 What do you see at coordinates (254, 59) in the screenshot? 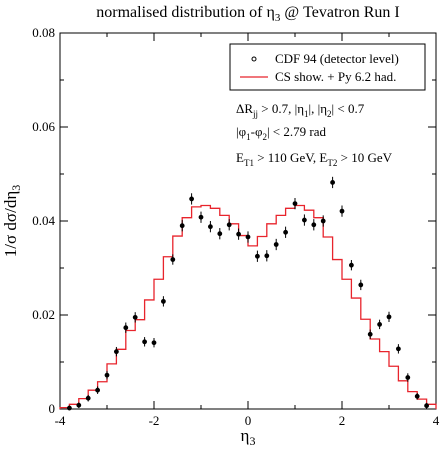
I see `legend-marker-data` at bounding box center [254, 59].